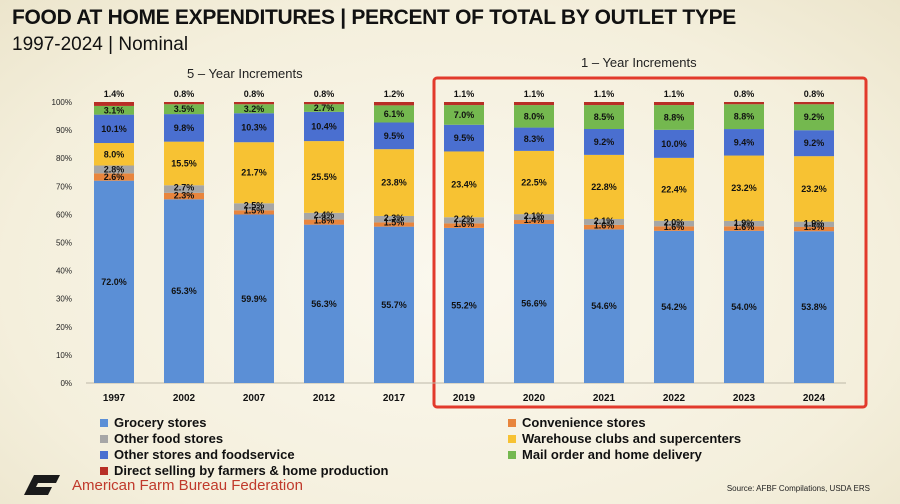  Describe the element at coordinates (160, 422) in the screenshot. I see `legend-label: Grocery stores` at that location.